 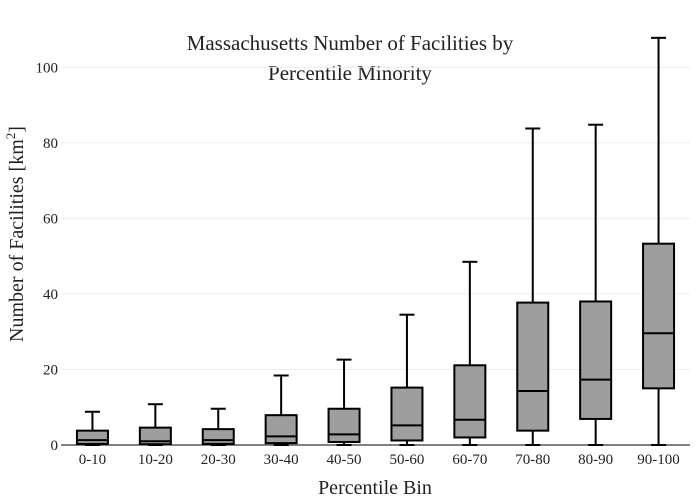 I want to click on x-tick-label: 40-50, so click(x=344, y=460).